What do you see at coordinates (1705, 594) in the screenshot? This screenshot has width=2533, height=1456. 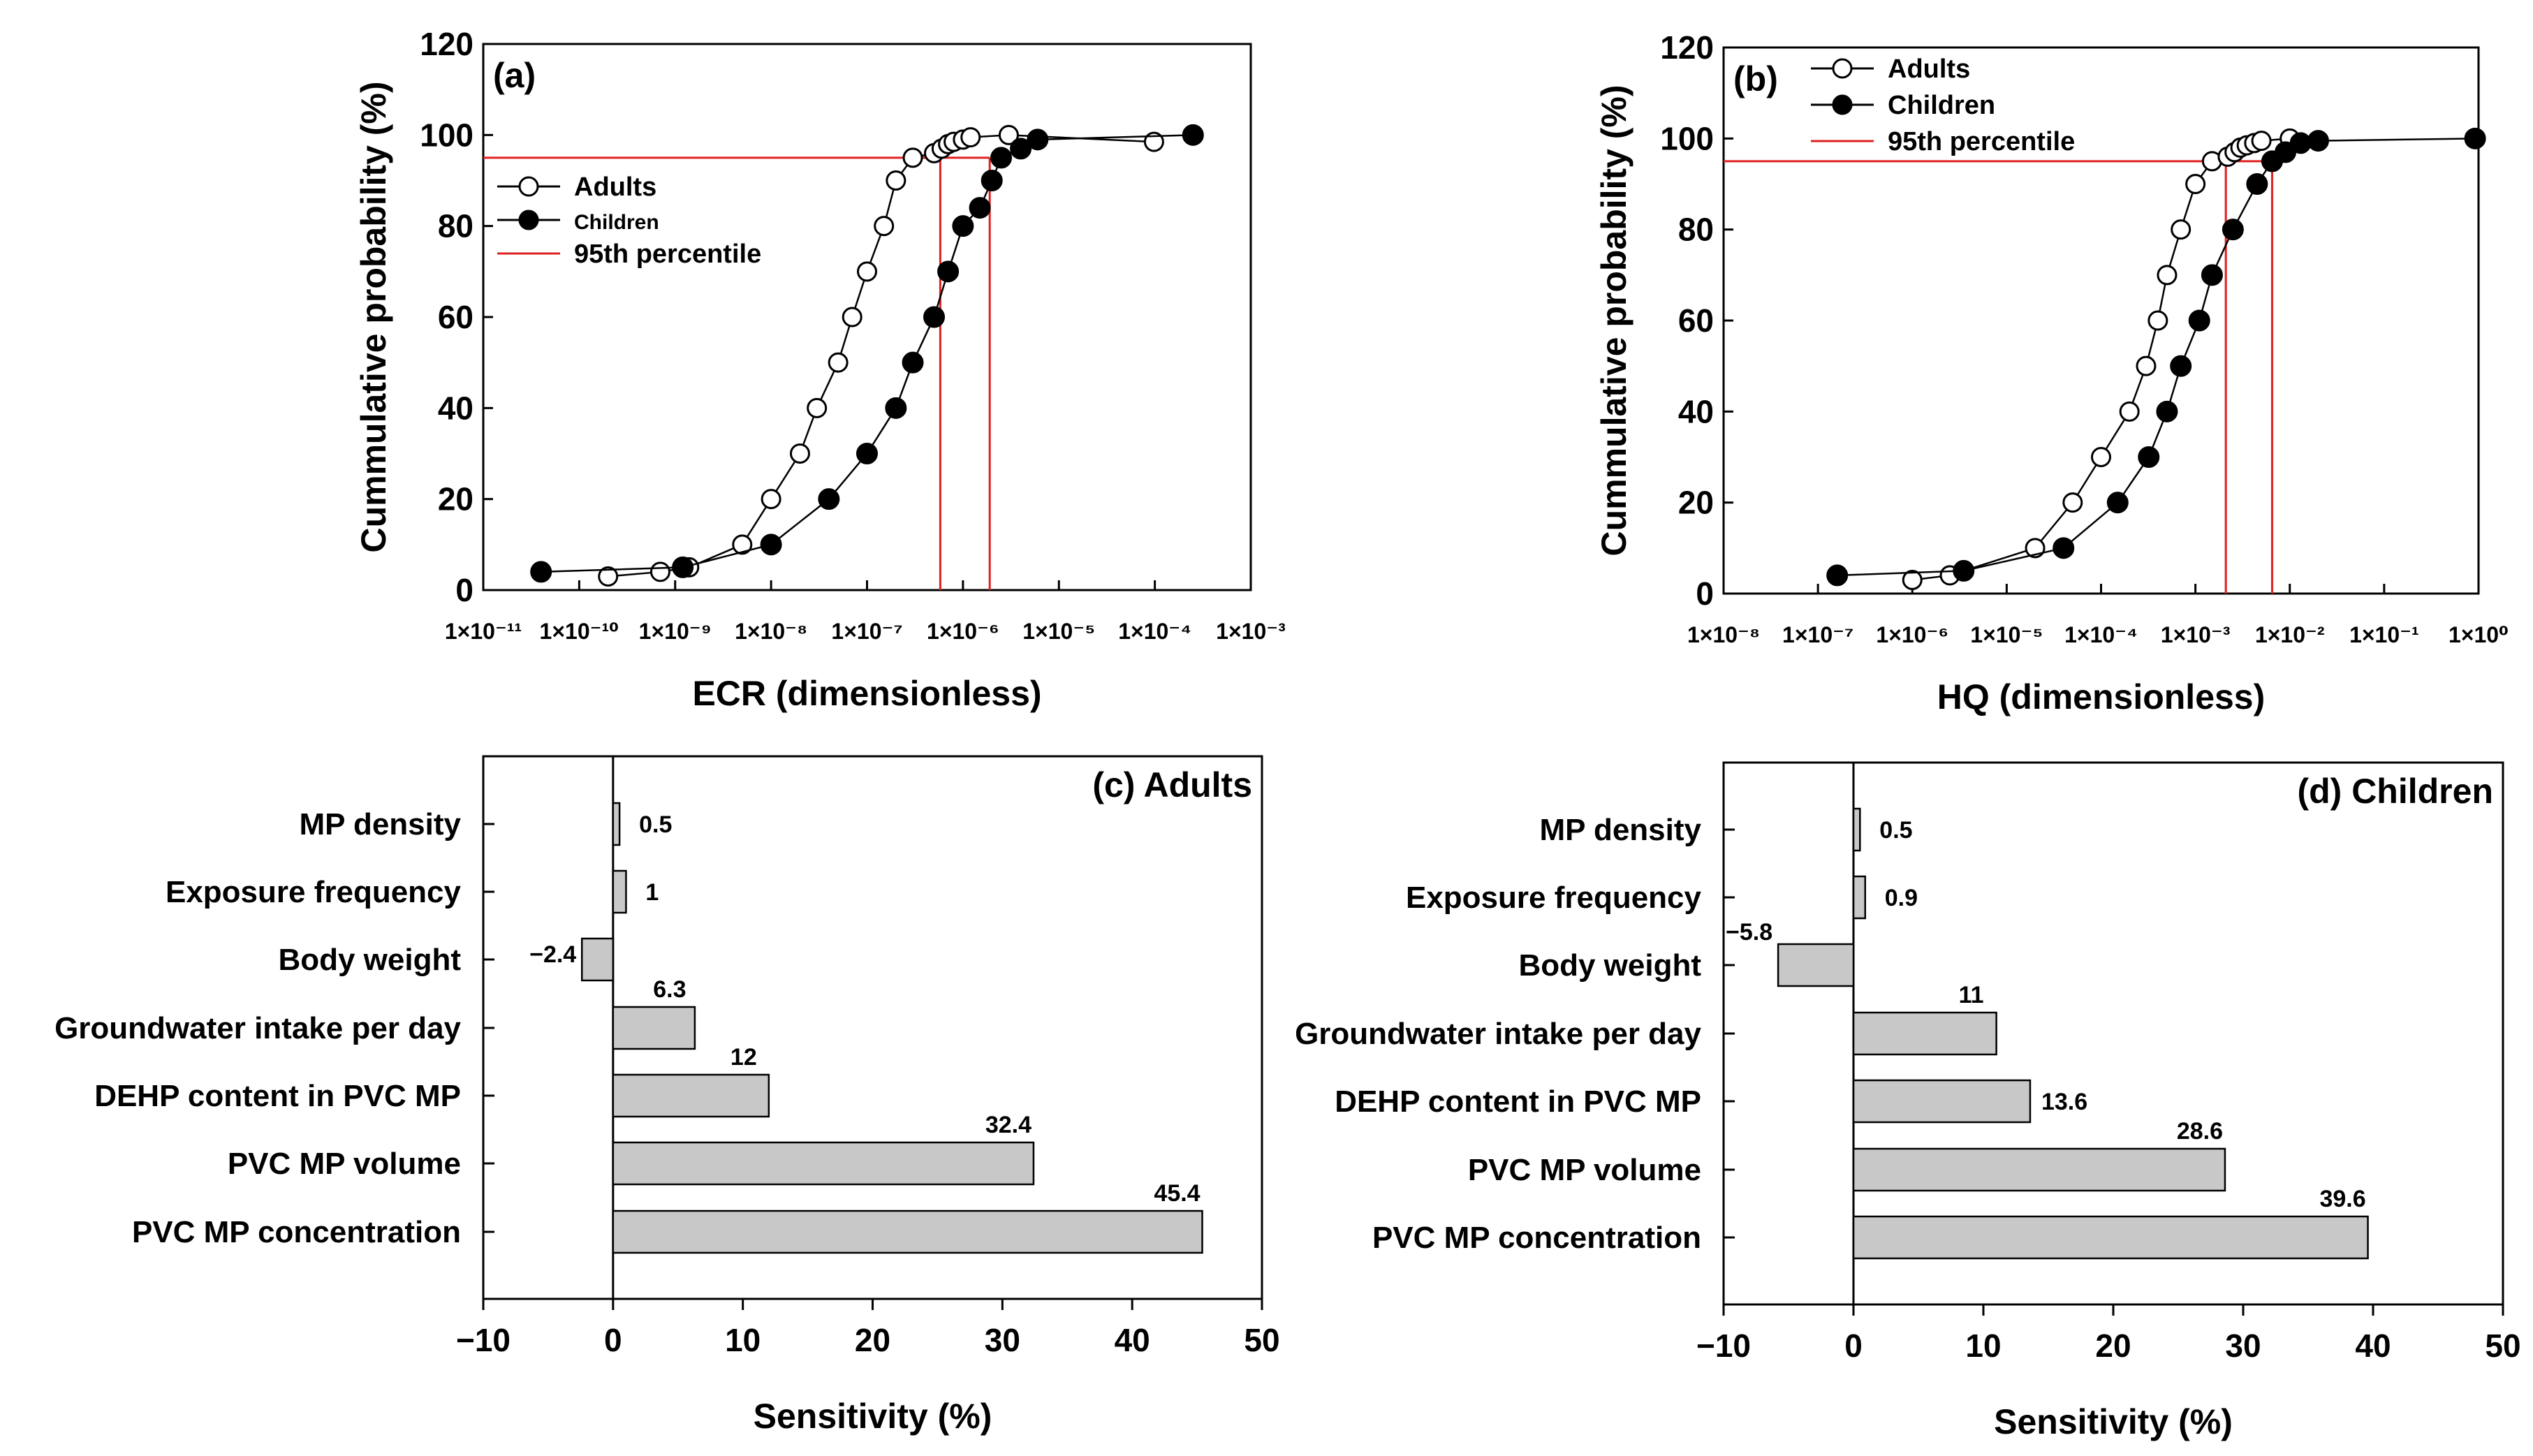 I see `y-tick-label: 0` at bounding box center [1705, 594].